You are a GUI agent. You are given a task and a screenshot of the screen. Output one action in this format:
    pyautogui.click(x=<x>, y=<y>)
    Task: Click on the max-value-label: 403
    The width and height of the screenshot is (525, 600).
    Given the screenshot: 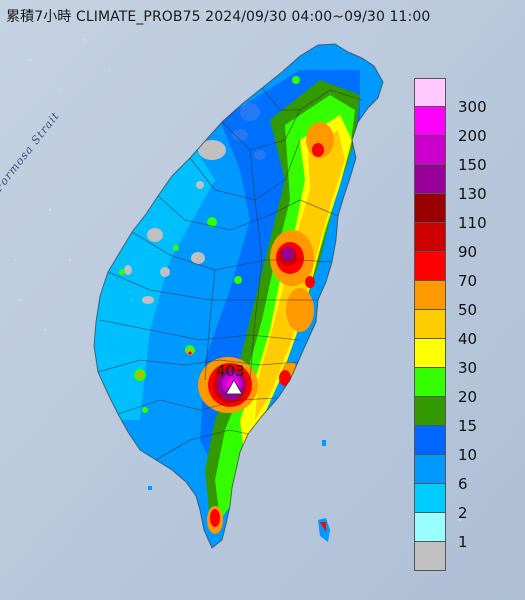 What is the action you would take?
    pyautogui.click(x=230, y=371)
    